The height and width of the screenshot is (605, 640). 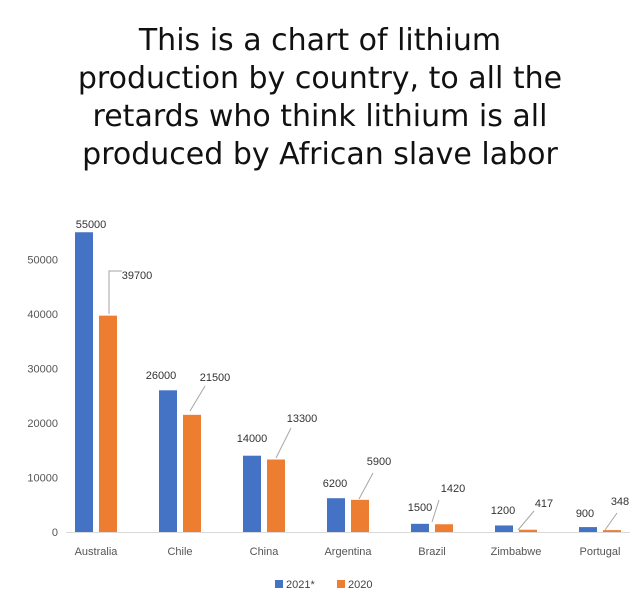 What do you see at coordinates (42, 370) in the screenshot?
I see `y-tick-label-30000: 30000` at bounding box center [42, 370].